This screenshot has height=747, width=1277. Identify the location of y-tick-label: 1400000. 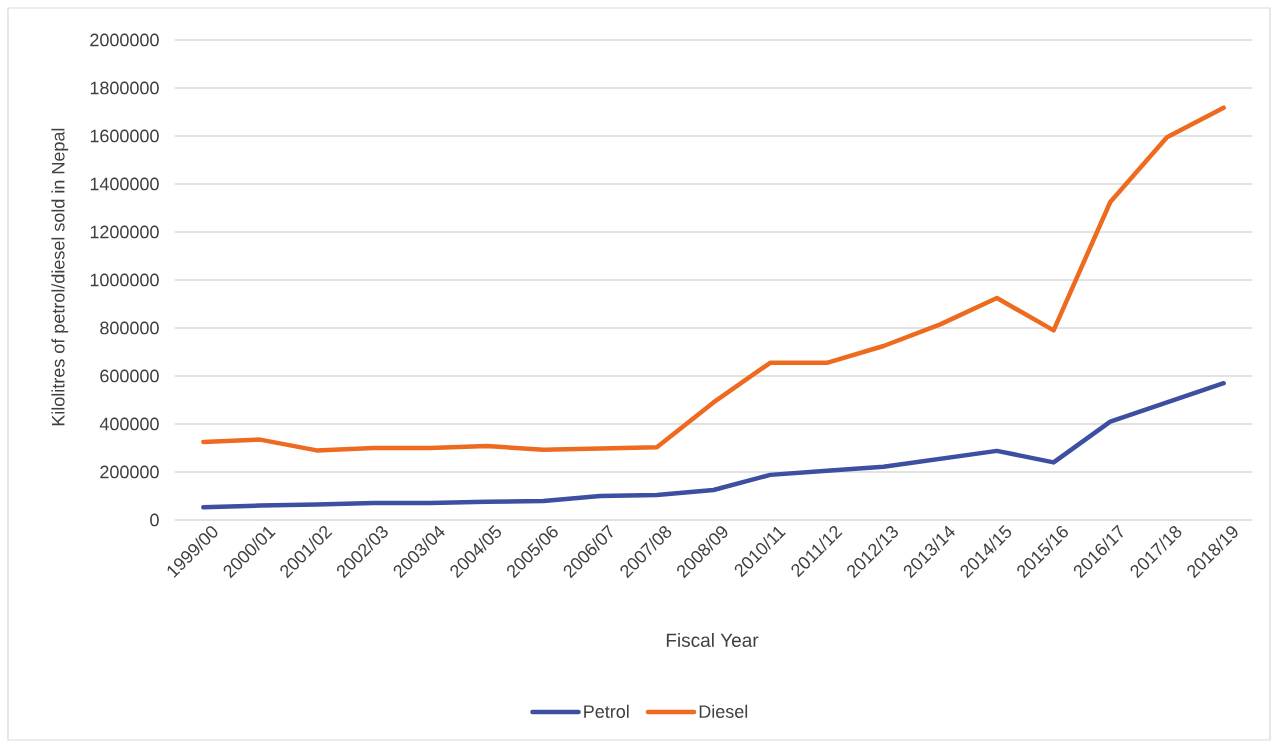
(124, 184).